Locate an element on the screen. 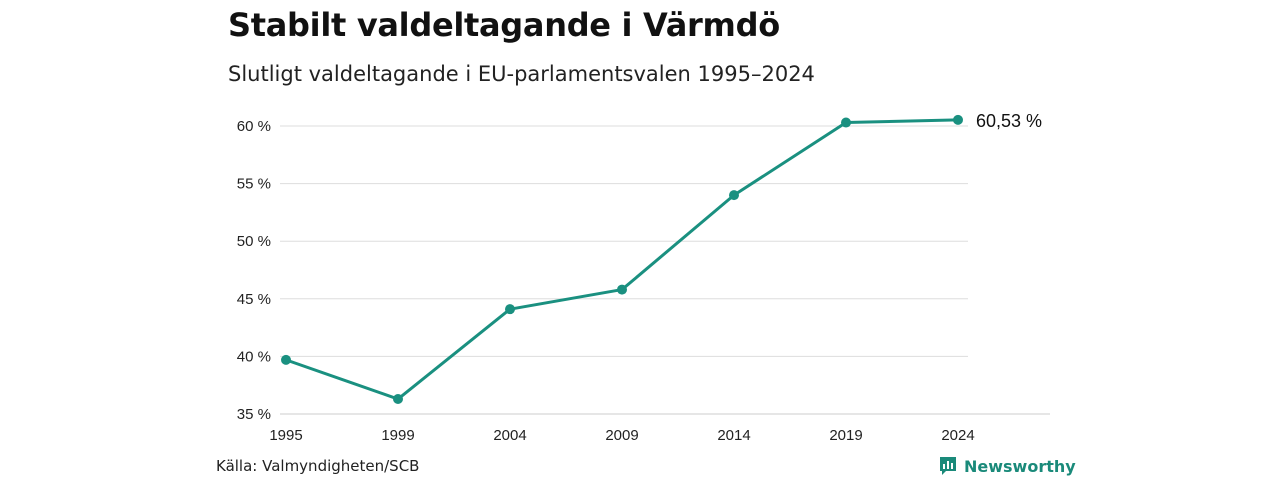 The image size is (1280, 480). y-tick-label: 60 % is located at coordinates (254, 126).